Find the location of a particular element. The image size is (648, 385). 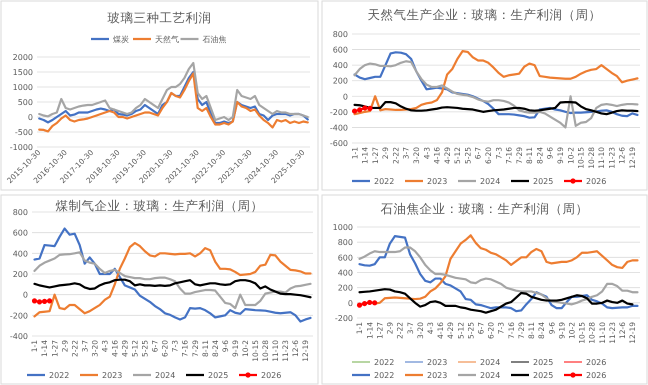

legend-label: 煤炭 is located at coordinates (121, 39).